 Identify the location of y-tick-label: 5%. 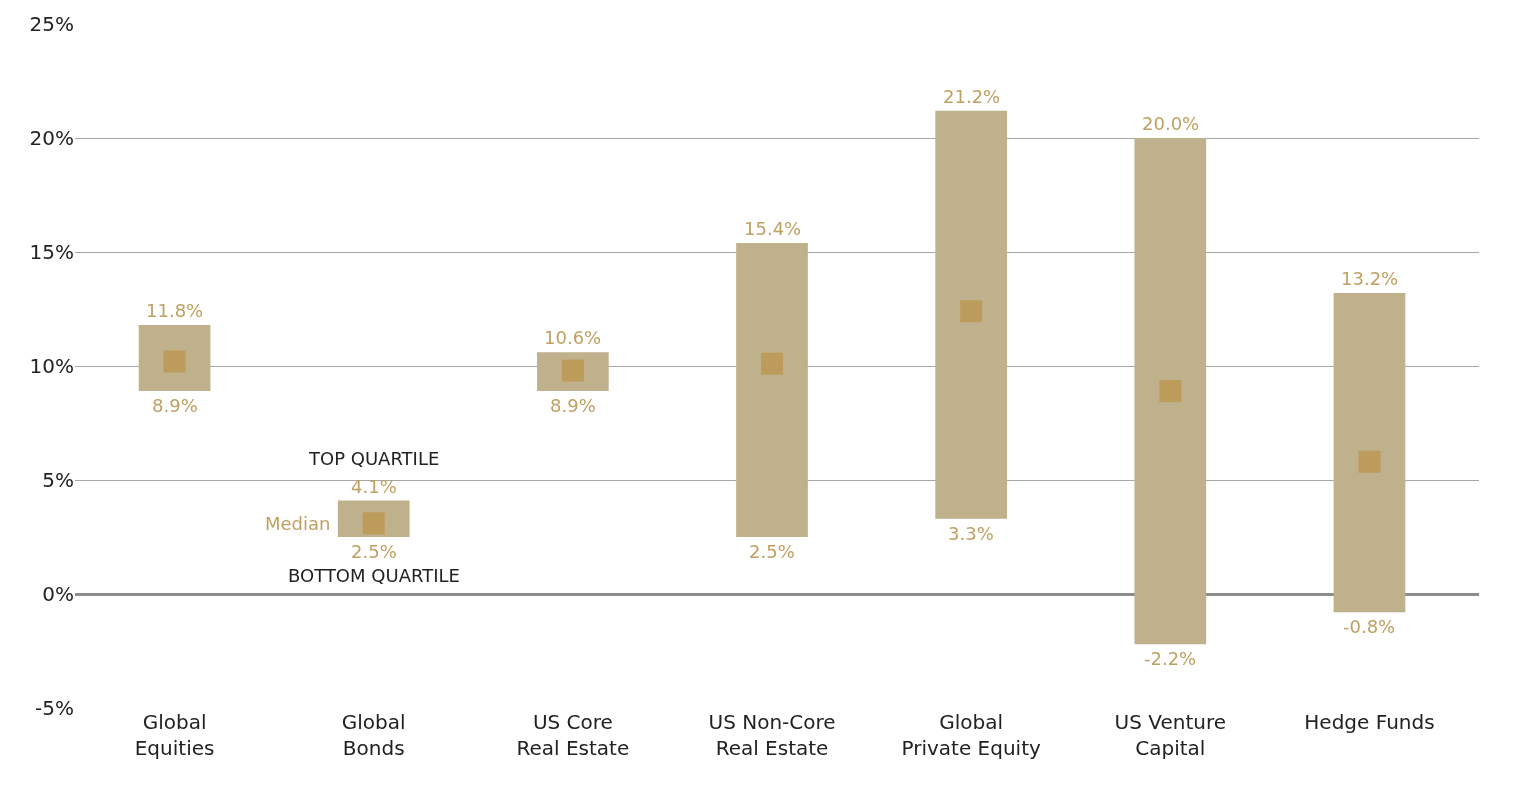
(58, 480).